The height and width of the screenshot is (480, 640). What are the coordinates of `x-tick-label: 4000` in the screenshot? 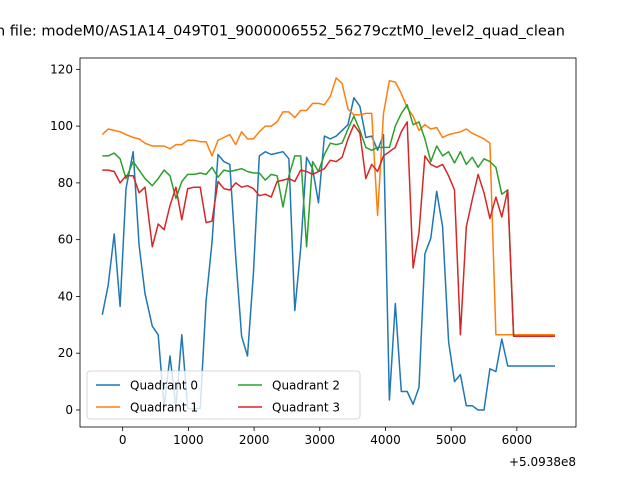 It's located at (385, 440).